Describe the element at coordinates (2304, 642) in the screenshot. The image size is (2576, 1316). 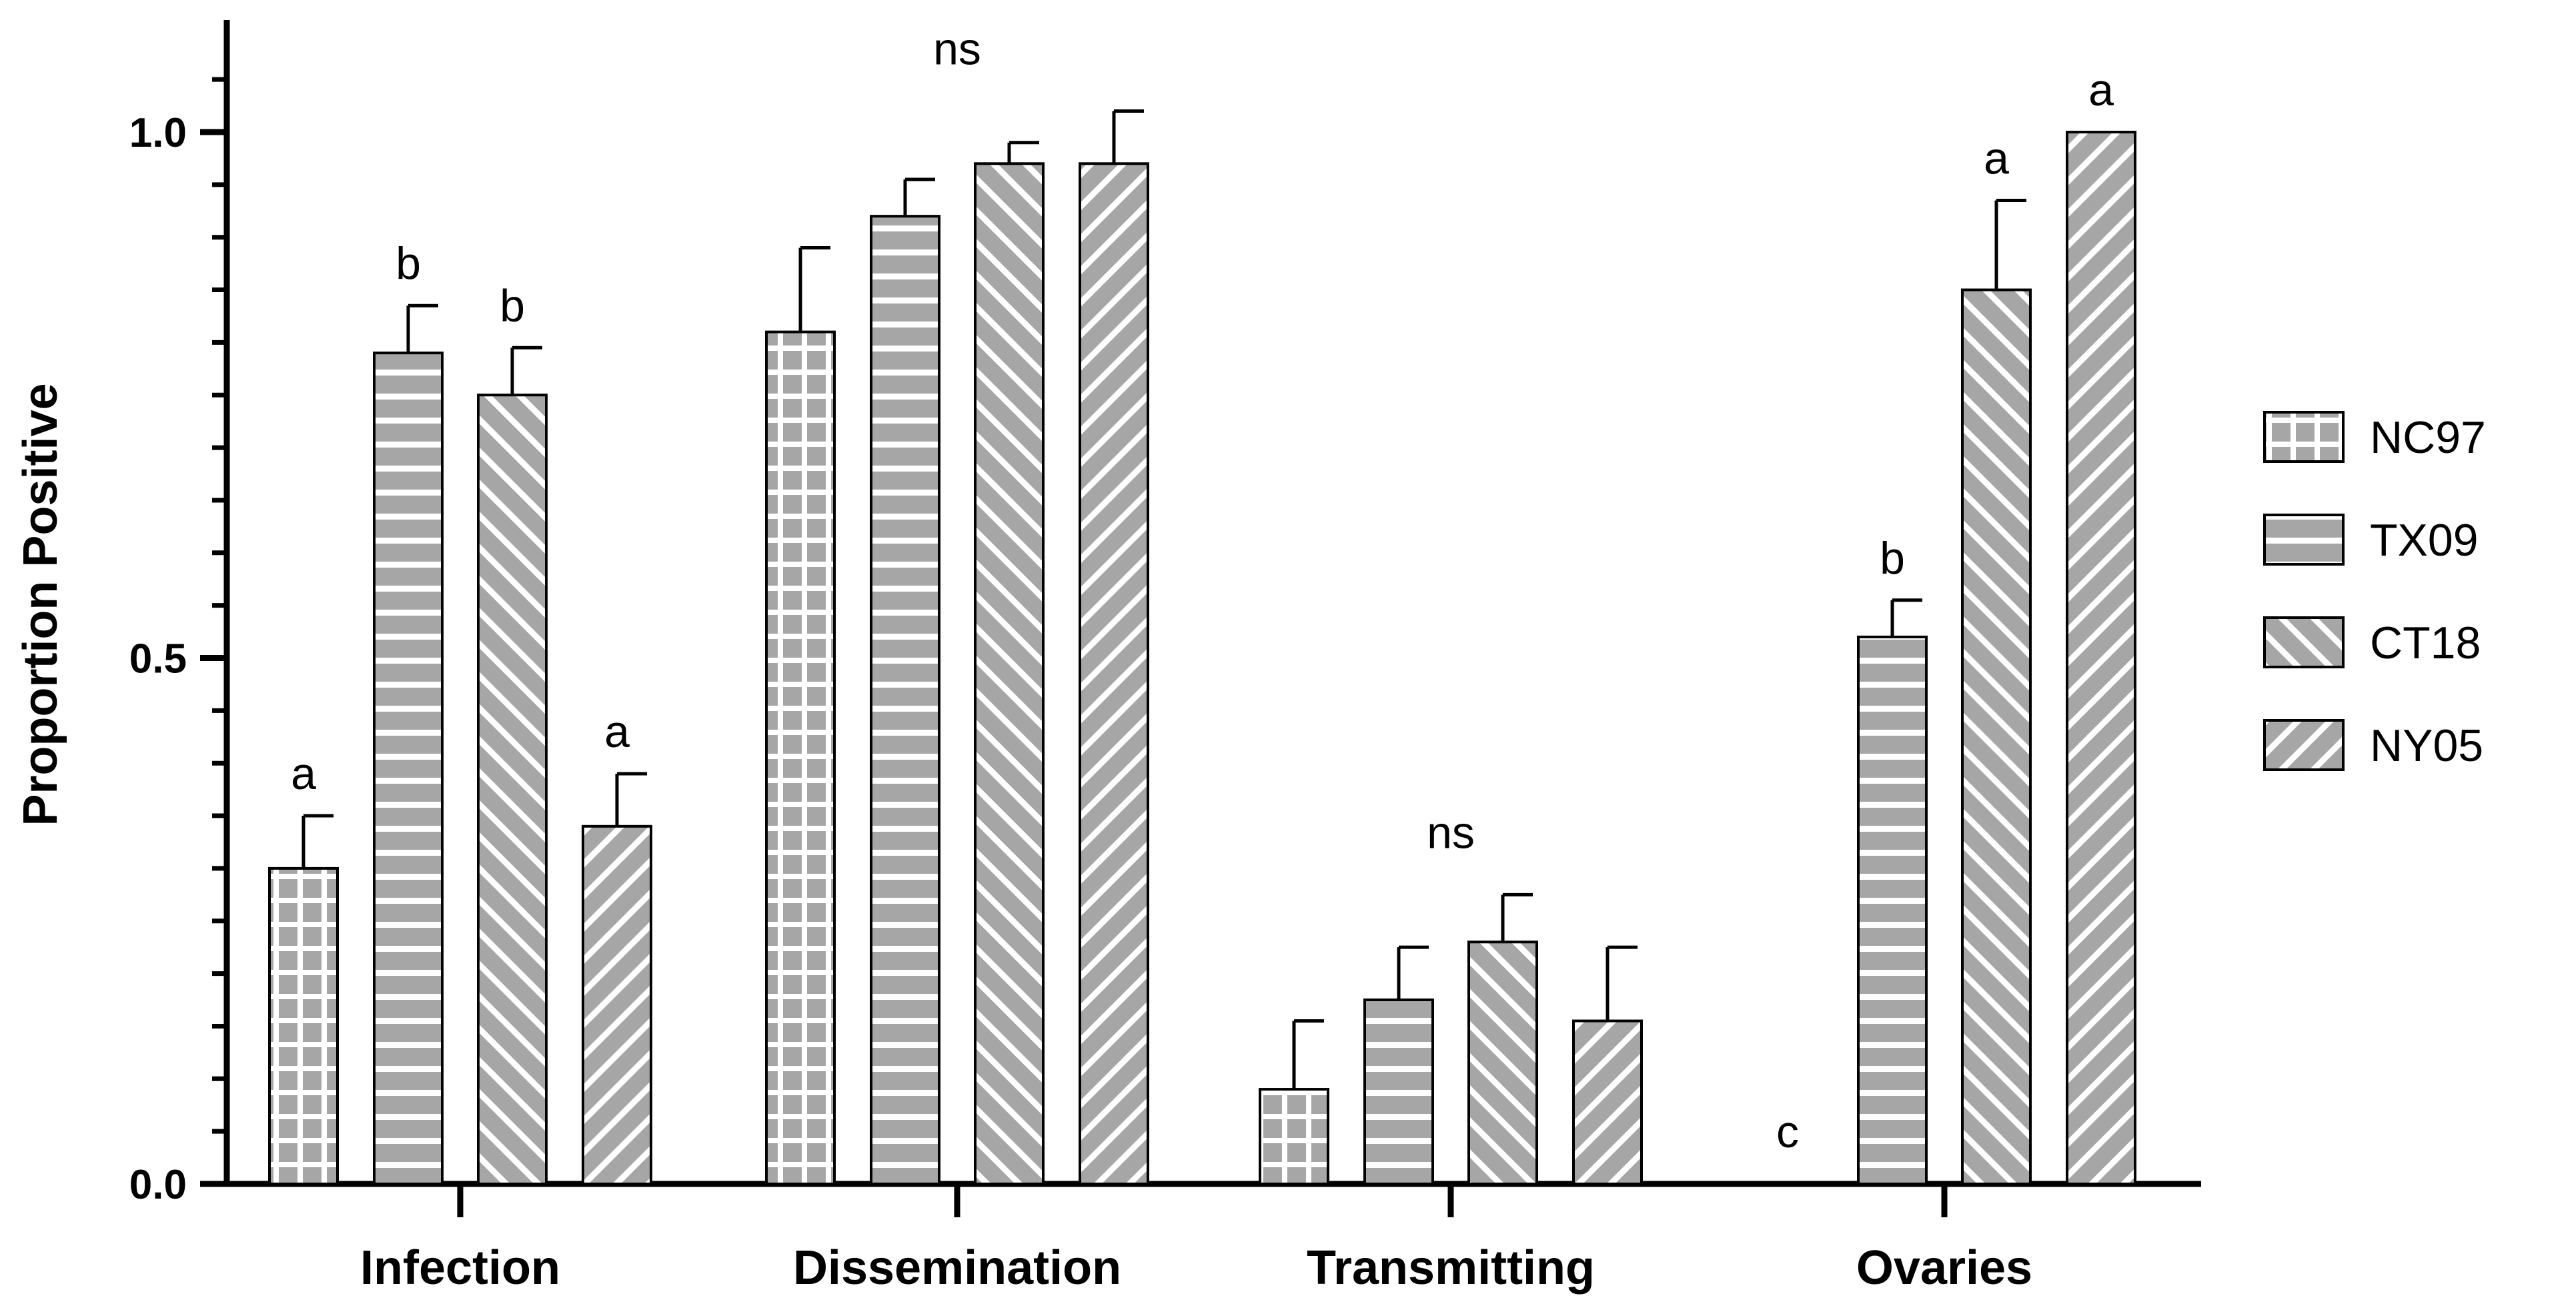
I see `legend-swatch-ct18` at that location.